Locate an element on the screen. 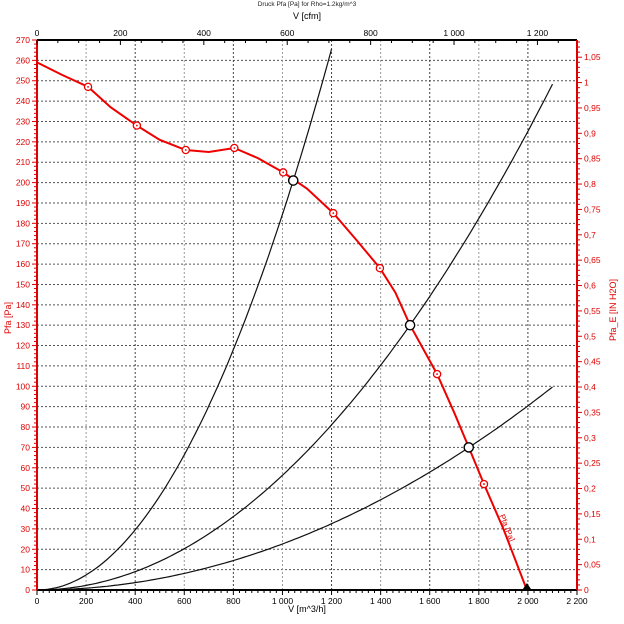  right-tick-label: 1 is located at coordinates (586, 83).